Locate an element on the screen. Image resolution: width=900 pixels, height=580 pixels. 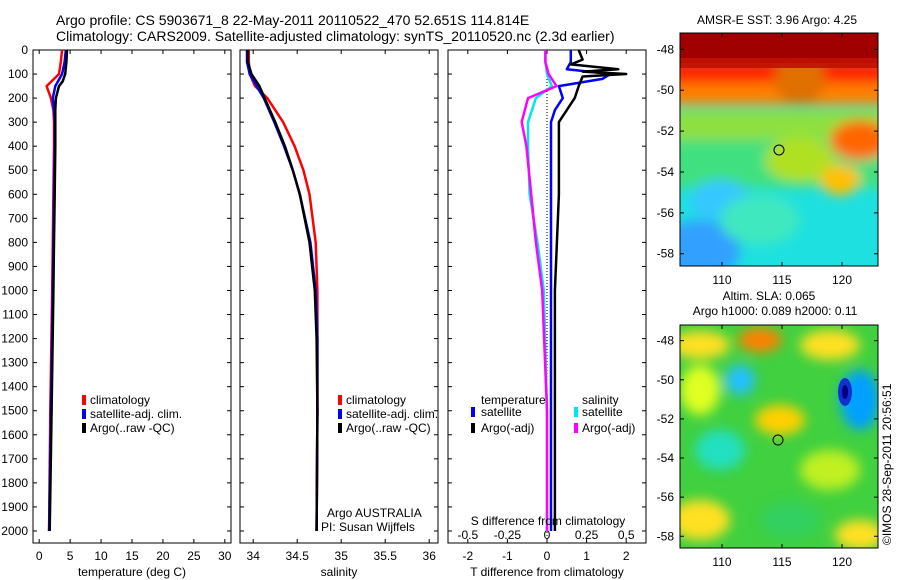
x2-tick-label: -0.25 is located at coordinates (508, 535).